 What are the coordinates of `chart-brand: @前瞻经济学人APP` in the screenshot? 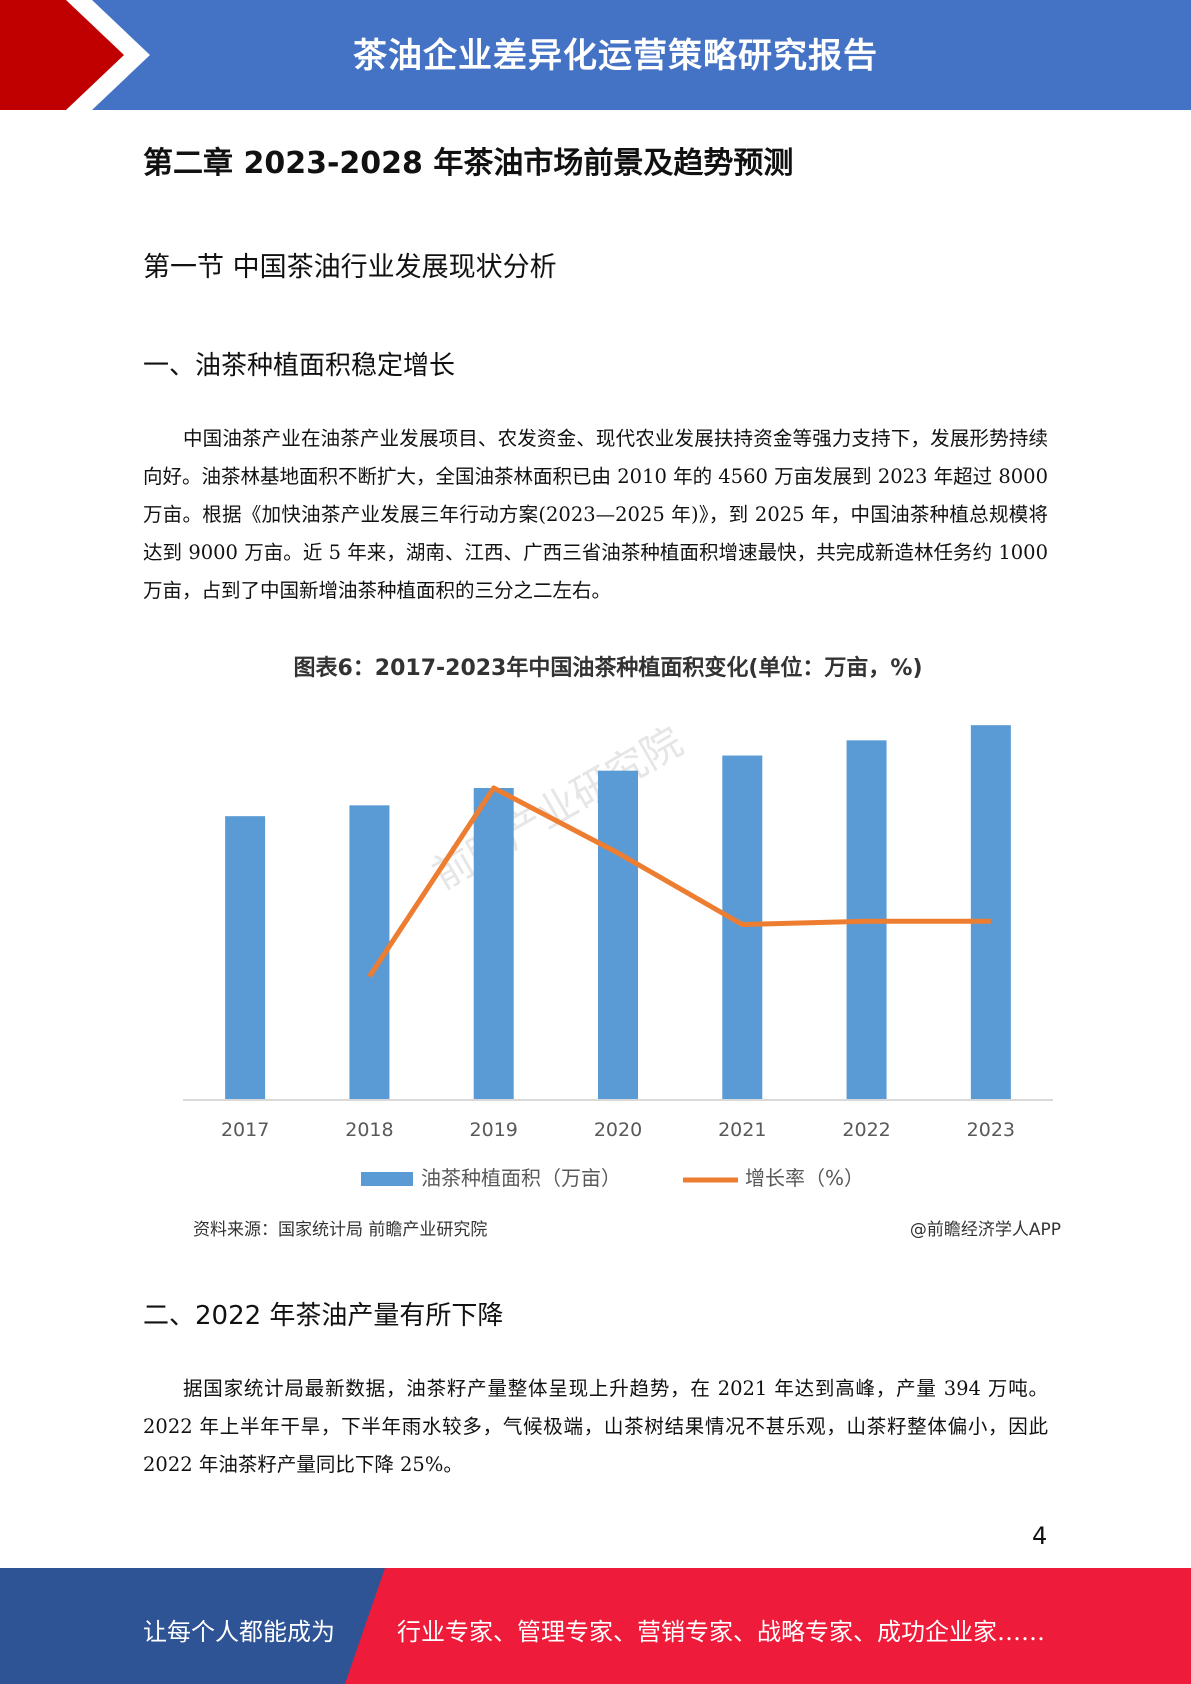 It's located at (985, 1230).